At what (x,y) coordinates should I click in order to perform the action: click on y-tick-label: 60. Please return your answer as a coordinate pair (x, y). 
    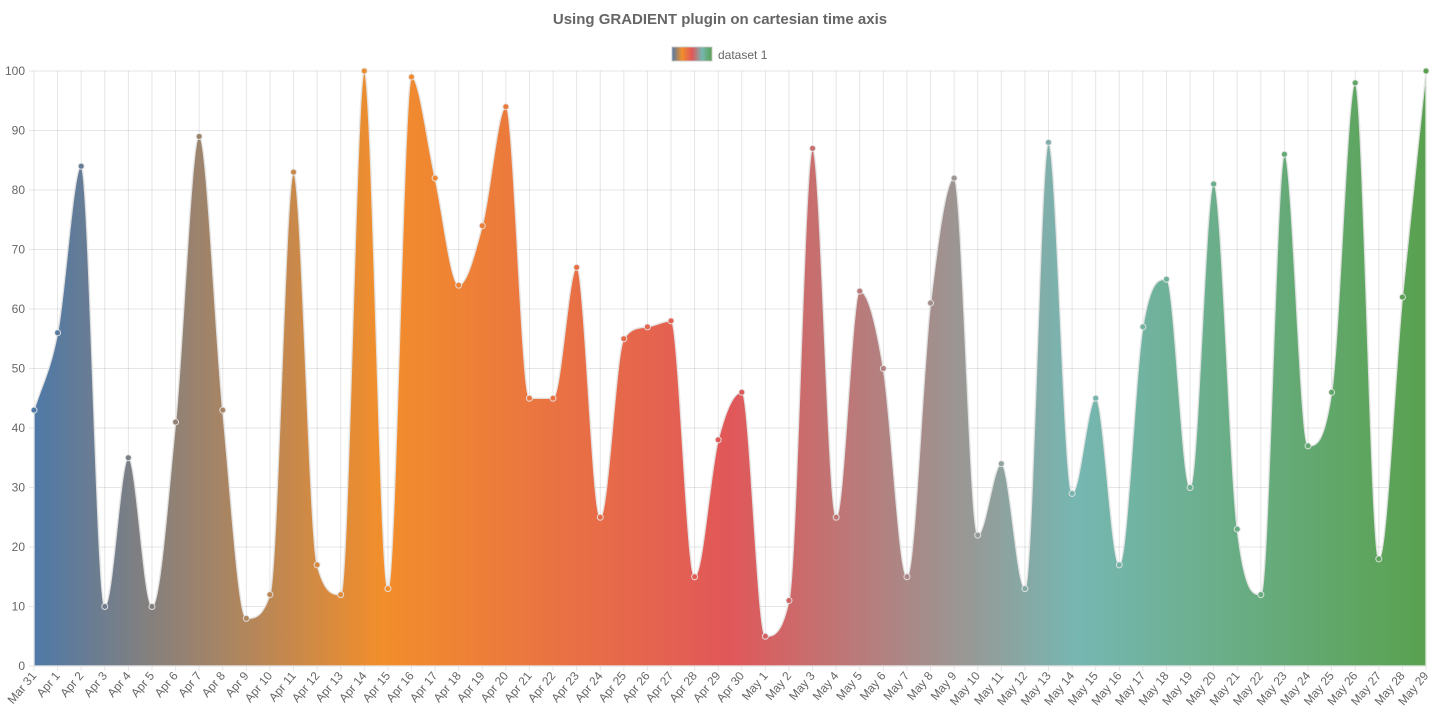
    Looking at the image, I should click on (19, 309).